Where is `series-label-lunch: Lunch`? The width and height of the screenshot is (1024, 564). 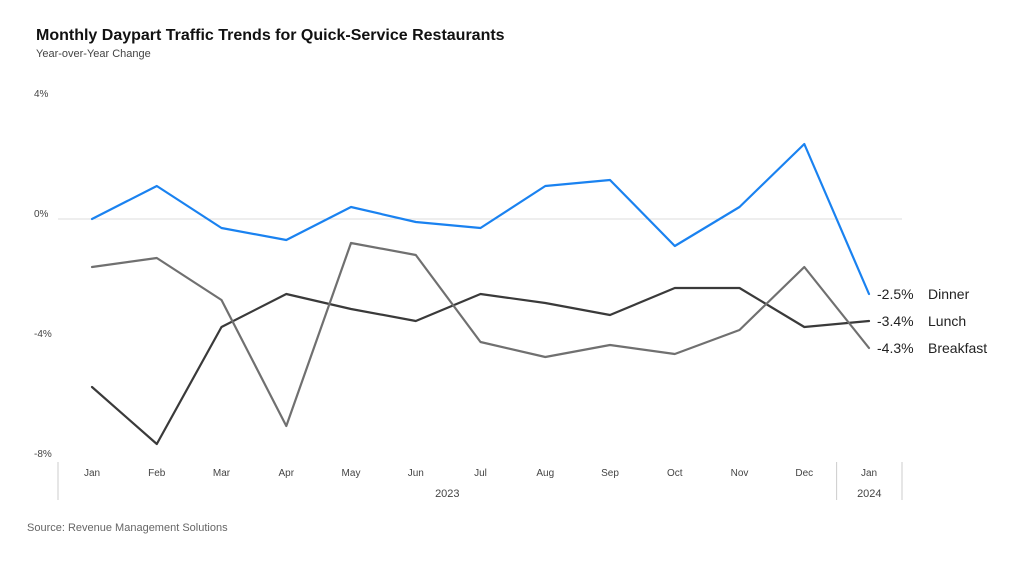 series-label-lunch: Lunch is located at coordinates (947, 321).